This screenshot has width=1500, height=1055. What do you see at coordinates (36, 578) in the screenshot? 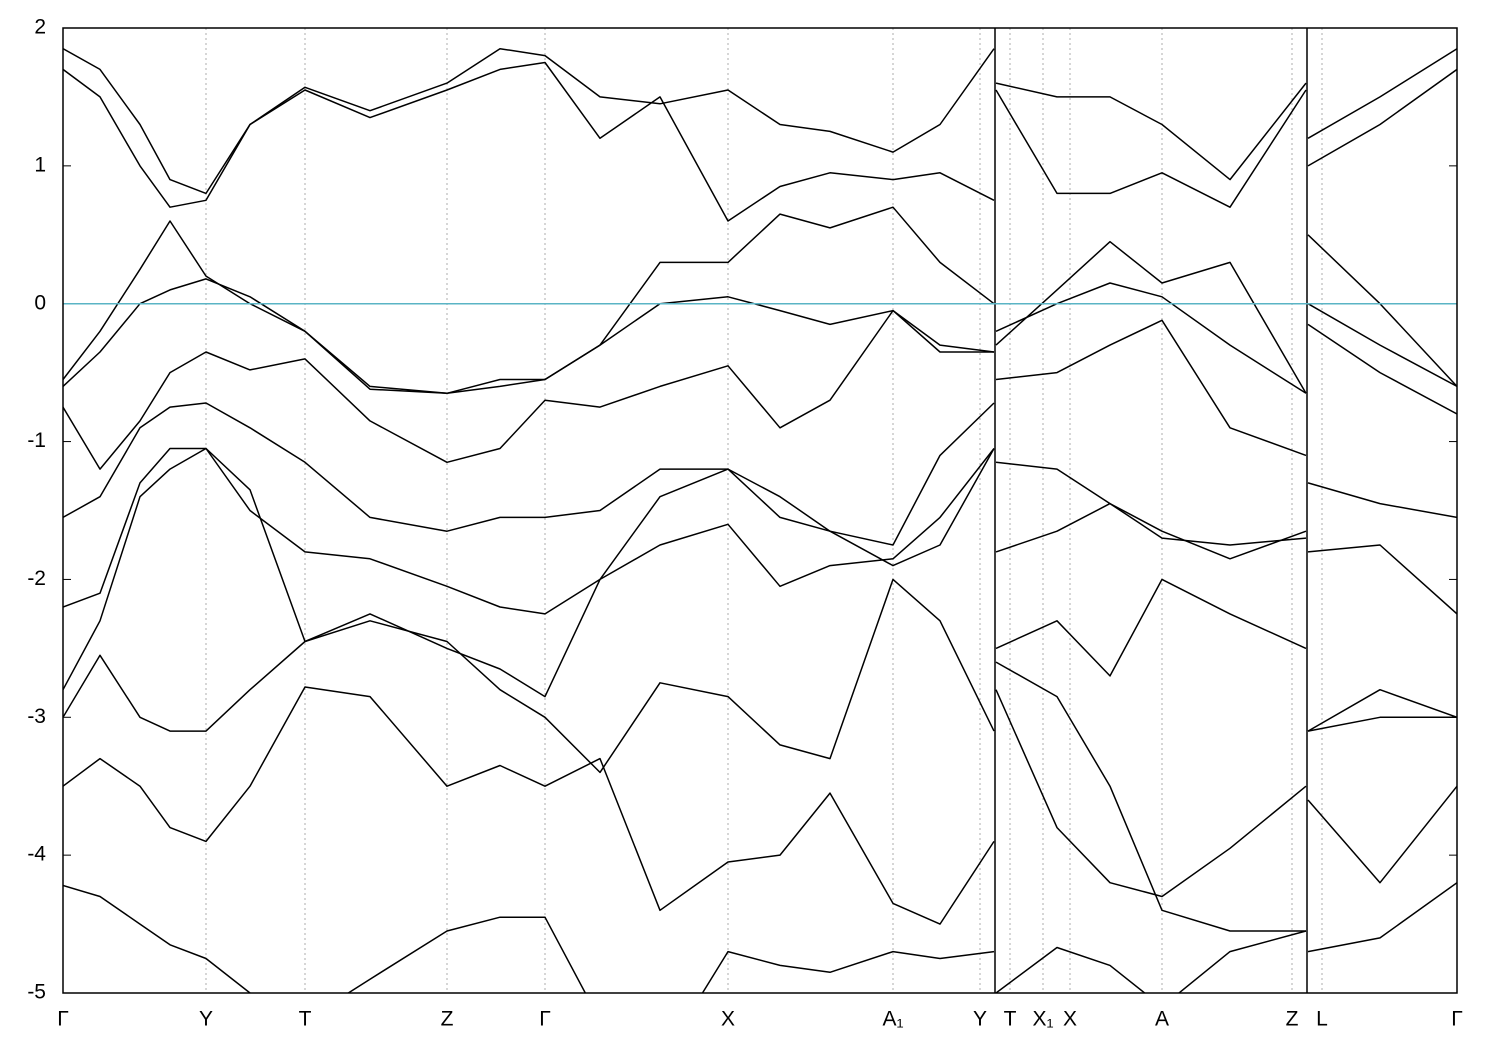
I see `y-tick-label: -2` at bounding box center [36, 578].